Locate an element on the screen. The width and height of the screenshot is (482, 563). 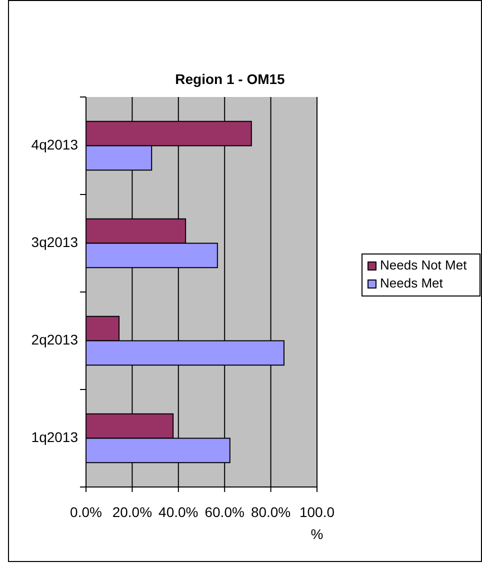
legend-label: Needs Met is located at coordinates (412, 282).